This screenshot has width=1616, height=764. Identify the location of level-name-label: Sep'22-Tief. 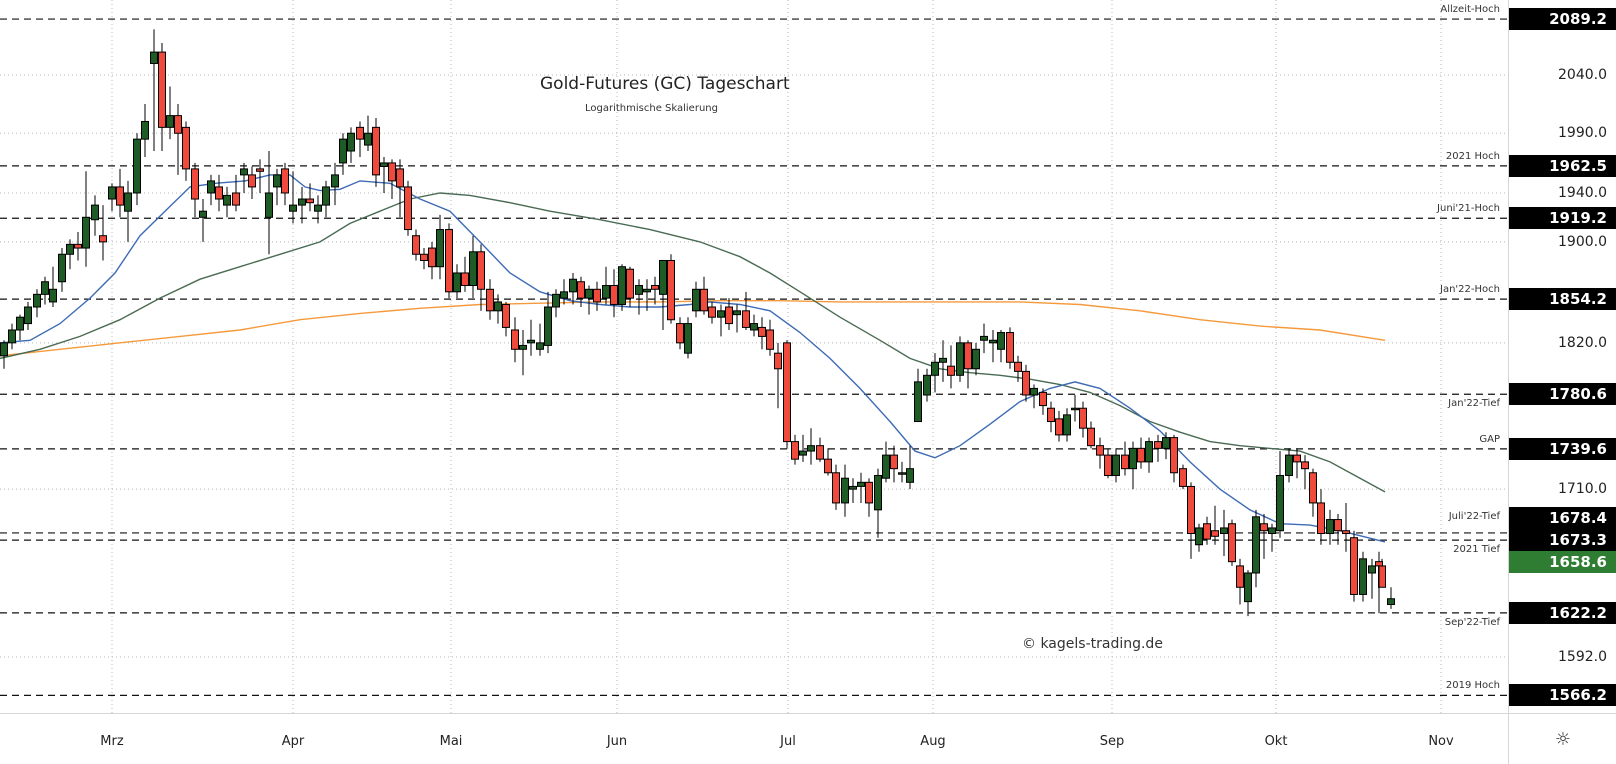
(1472, 622).